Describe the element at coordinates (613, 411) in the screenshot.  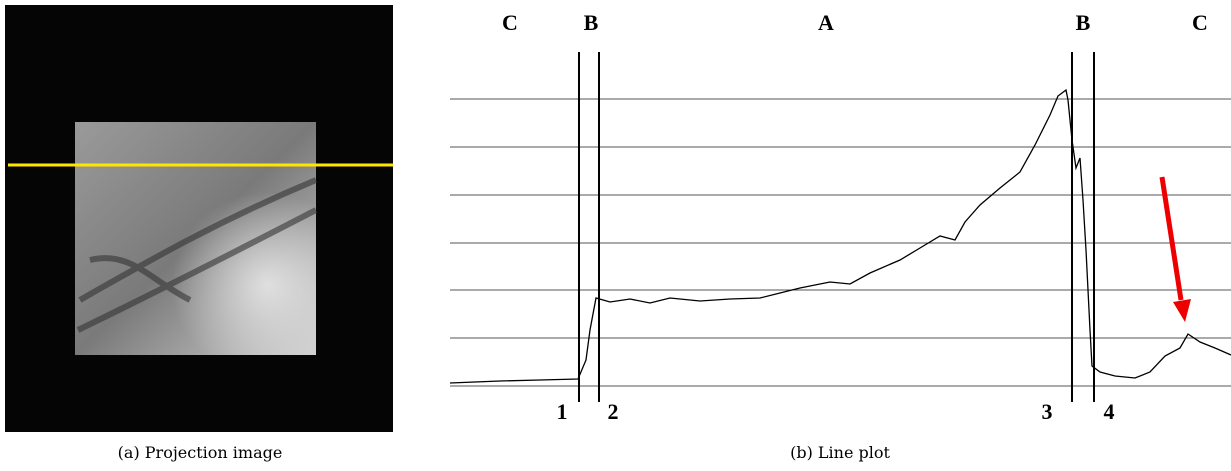
I see `boundary-label: 2` at that location.